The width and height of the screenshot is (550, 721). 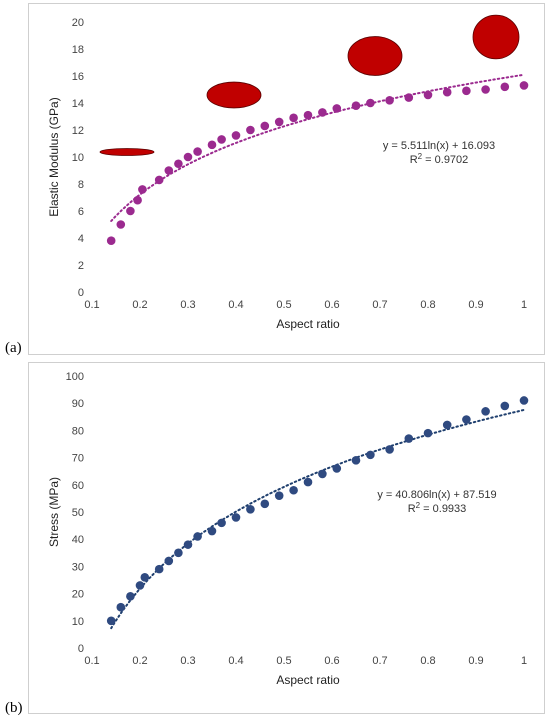 I want to click on y-tick-label: 10, so click(x=78, y=158).